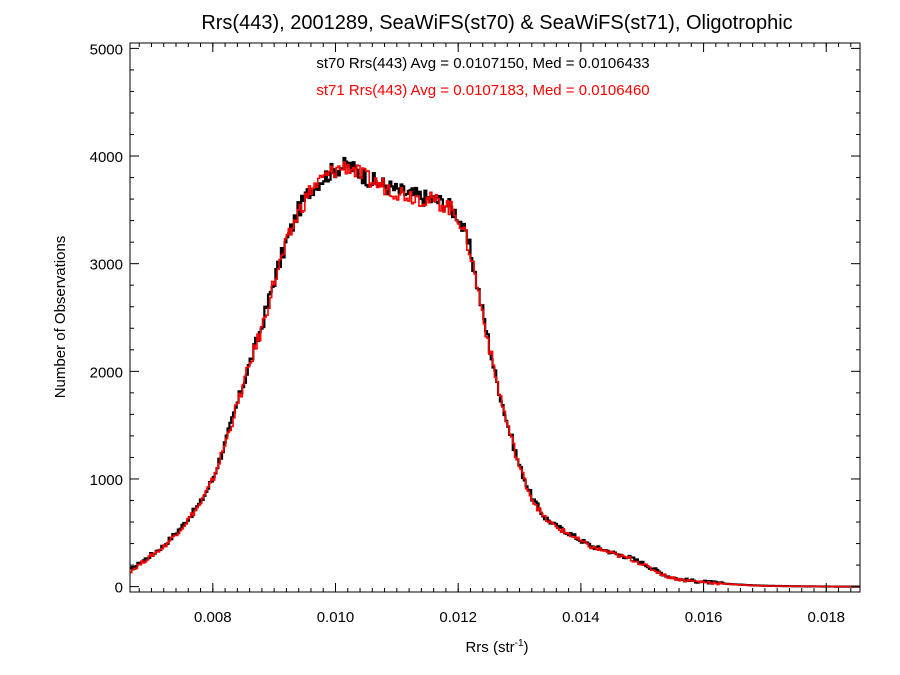 Image resolution: width=900 pixels, height=675 pixels. What do you see at coordinates (704, 617) in the screenshot?
I see `x-tick-label: 0.016` at bounding box center [704, 617].